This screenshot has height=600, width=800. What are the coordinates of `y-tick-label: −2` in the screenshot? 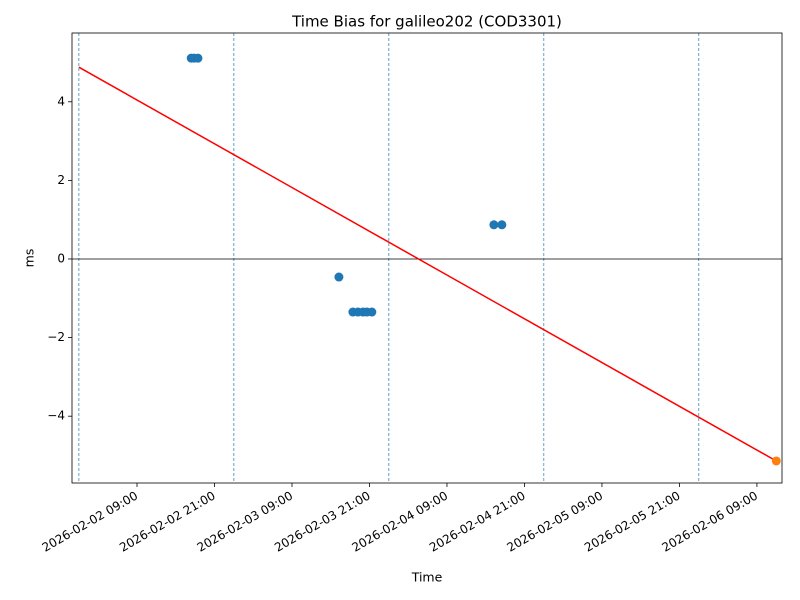 It's located at (56, 337).